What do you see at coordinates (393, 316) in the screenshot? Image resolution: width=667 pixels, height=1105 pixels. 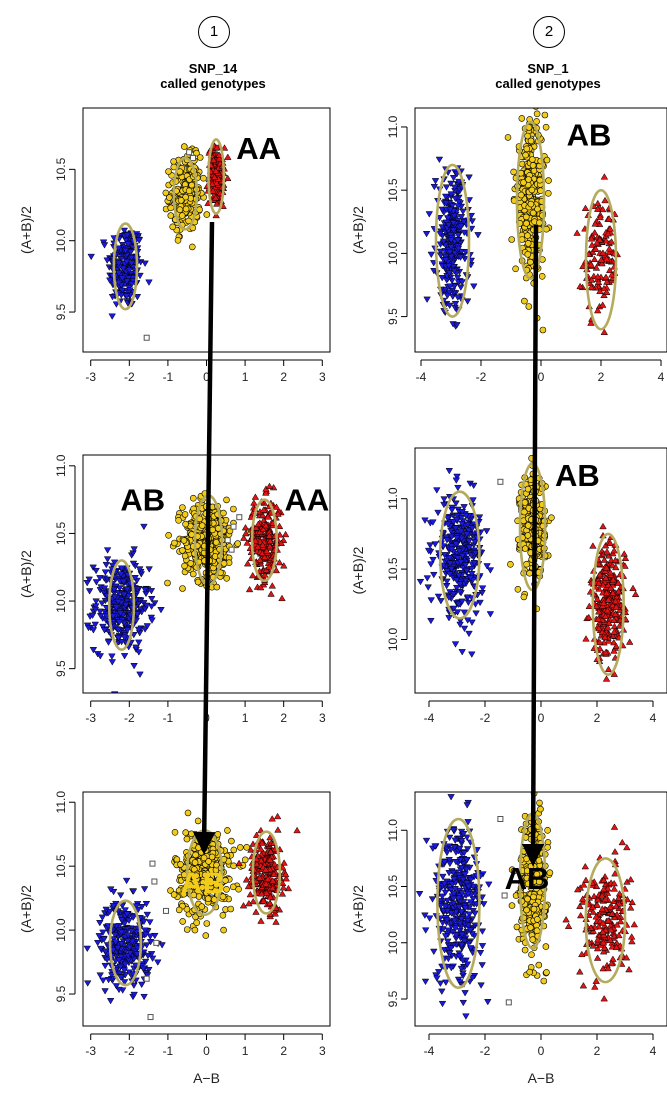 I see `y-tick-label: 9.5` at bounding box center [393, 316].